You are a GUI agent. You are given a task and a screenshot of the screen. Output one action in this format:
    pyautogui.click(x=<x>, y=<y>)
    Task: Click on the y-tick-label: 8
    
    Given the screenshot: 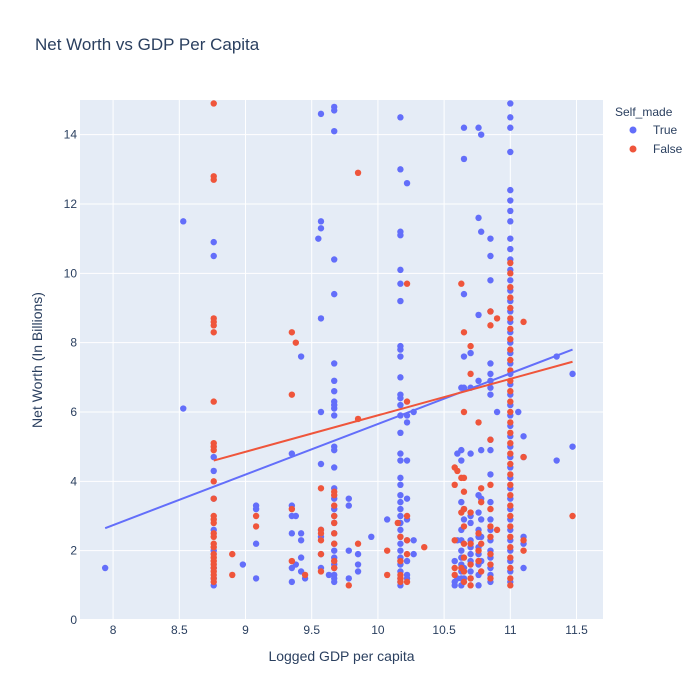 What is the action you would take?
    pyautogui.click(x=73, y=343)
    